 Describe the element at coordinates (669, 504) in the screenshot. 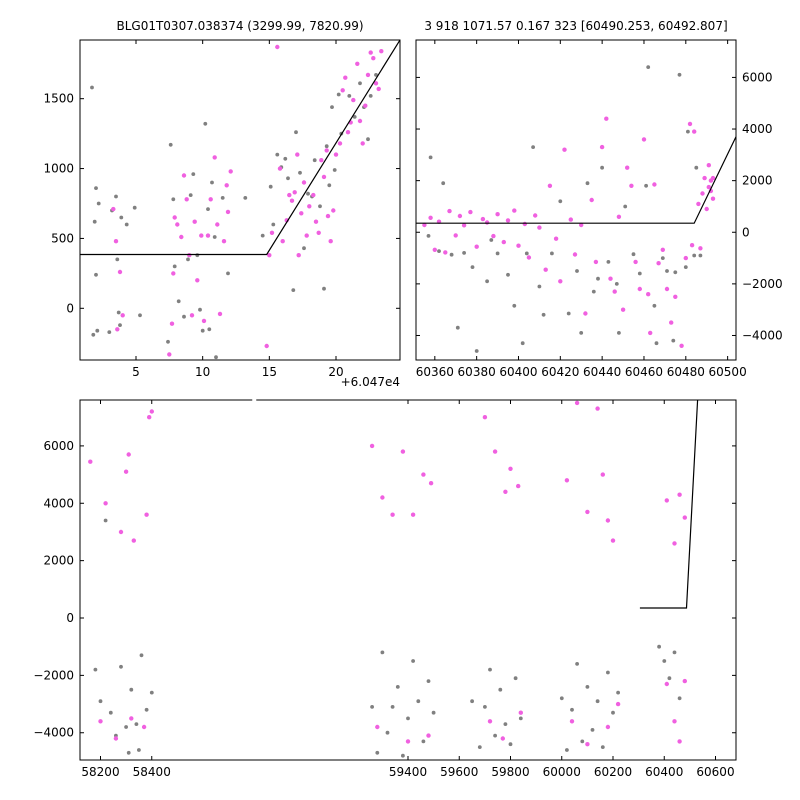

I see `model-line` at that location.